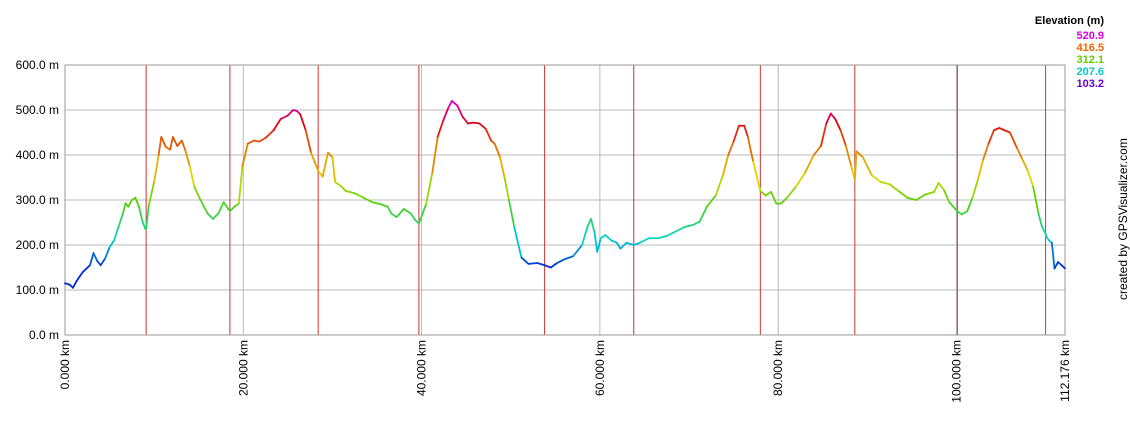  Describe the element at coordinates (1069, 21) in the screenshot. I see `legend-title: Elevation (m)` at that location.